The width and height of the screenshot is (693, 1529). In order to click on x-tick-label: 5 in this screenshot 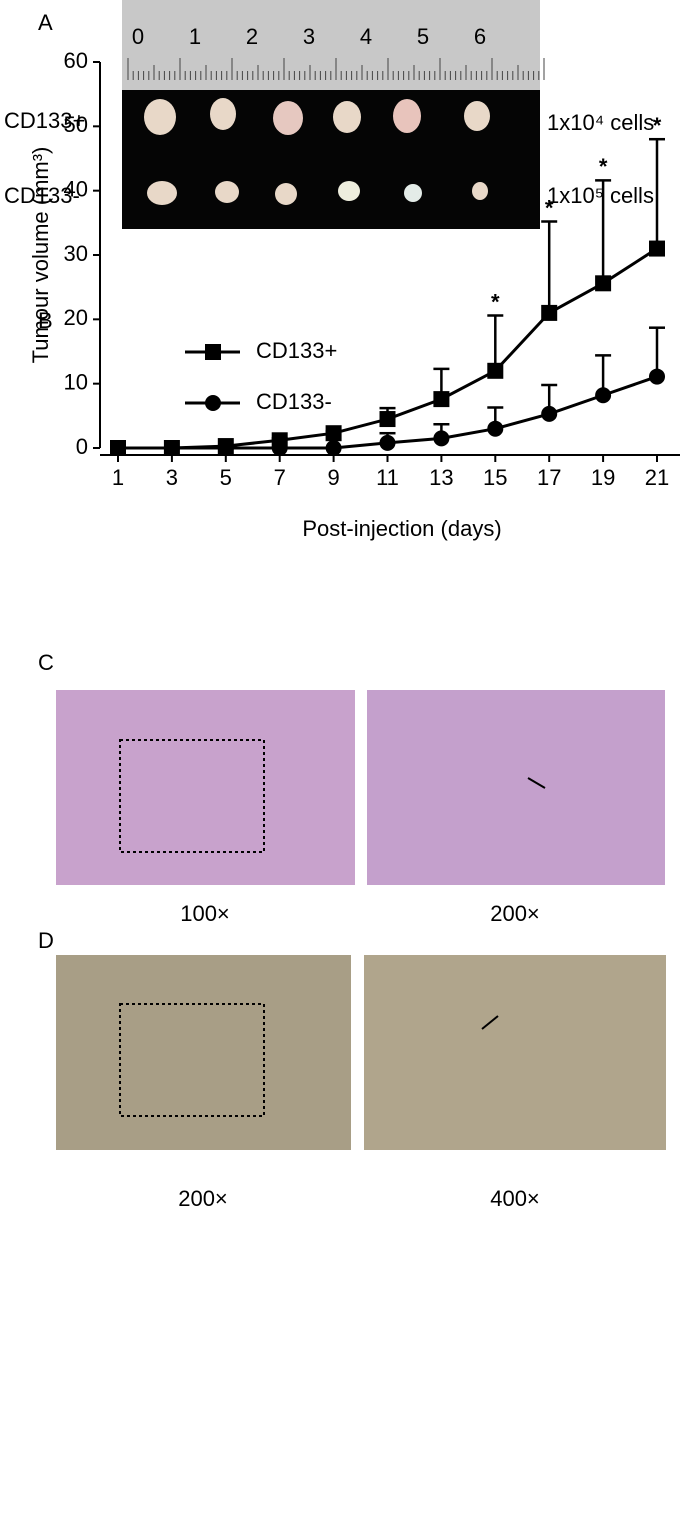, I will do `click(226, 477)`.